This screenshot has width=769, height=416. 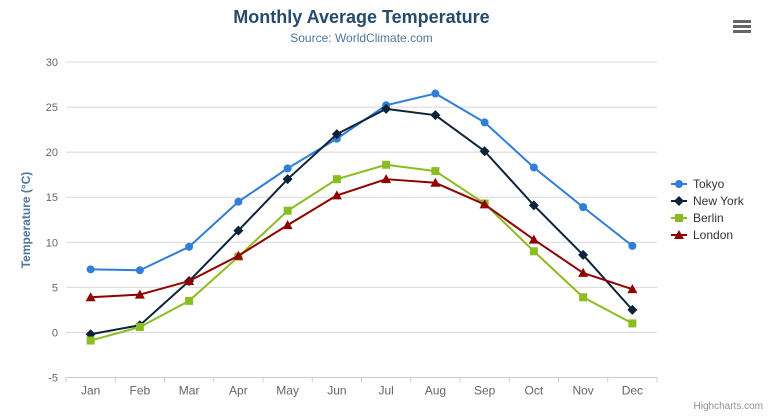 I want to click on x-tick-label: Mar, so click(x=189, y=391).